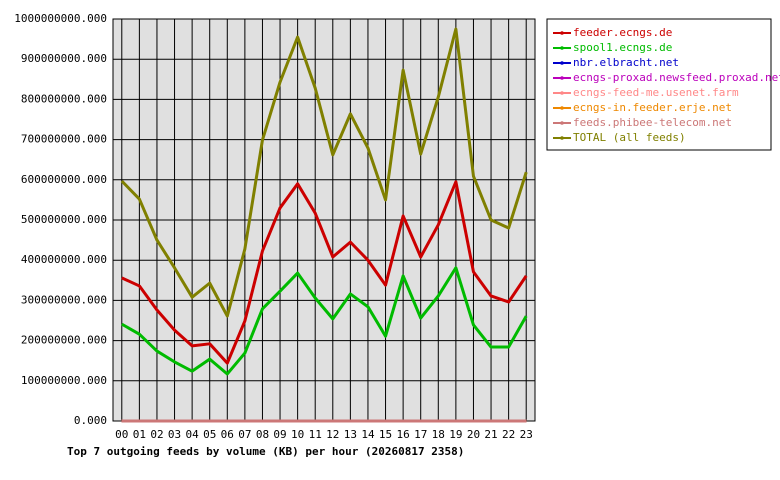 Image resolution: width=780 pixels, height=480 pixels. I want to click on legend-box, so click(659, 84).